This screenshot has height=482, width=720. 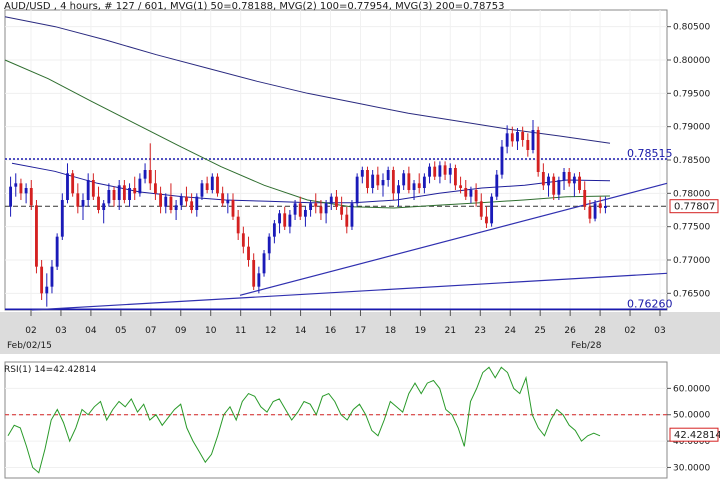 What do you see at coordinates (691, 416) in the screenshot?
I see `rsi-ytick-label: 50.0000` at bounding box center [691, 416].